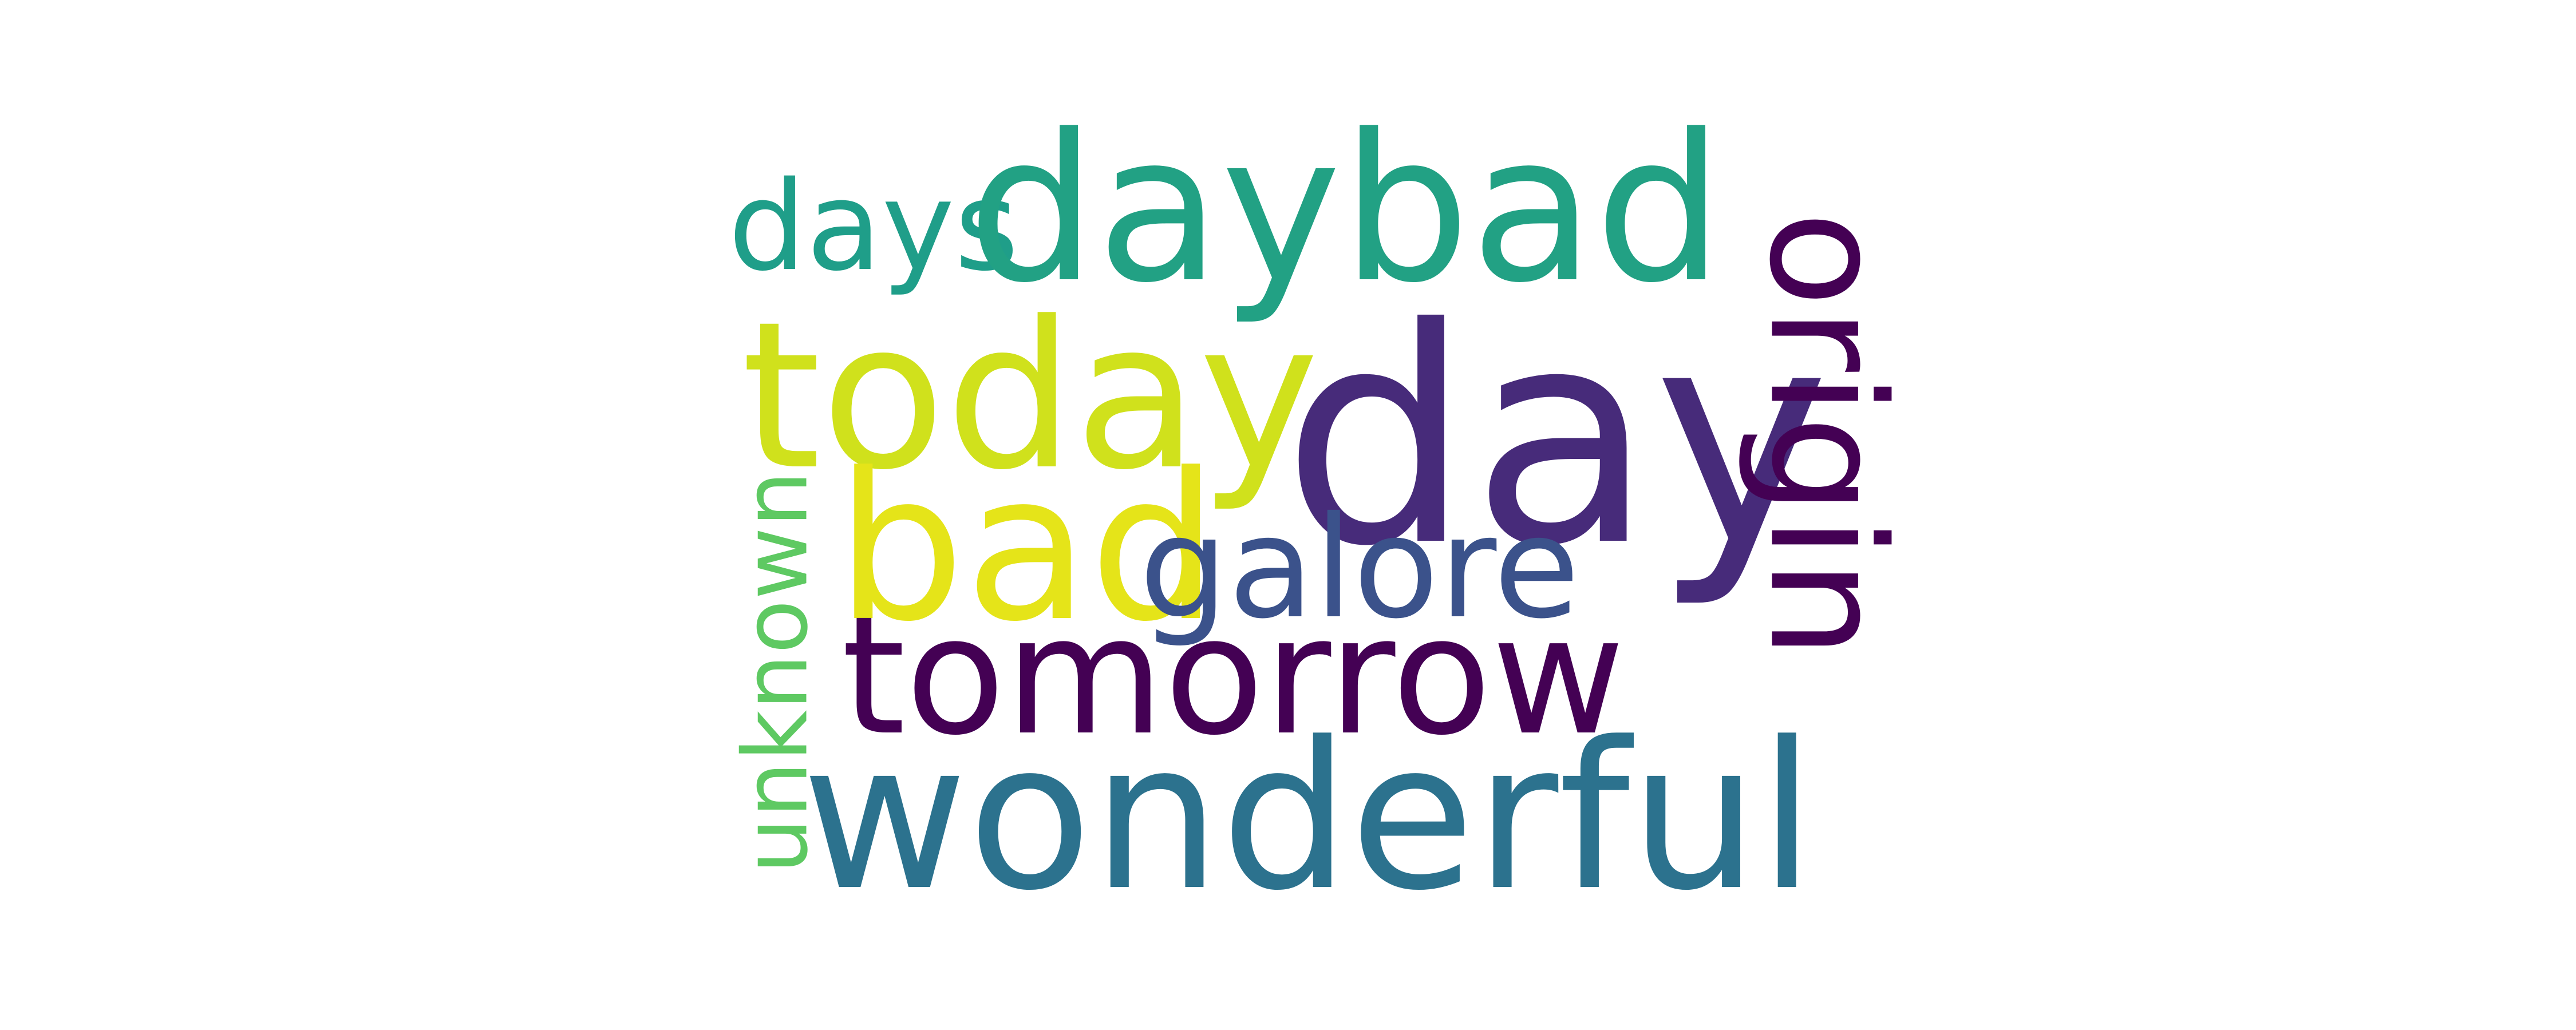  What do you see at coordinates (1556, 437) in the screenshot?
I see `word-day: day` at bounding box center [1556, 437].